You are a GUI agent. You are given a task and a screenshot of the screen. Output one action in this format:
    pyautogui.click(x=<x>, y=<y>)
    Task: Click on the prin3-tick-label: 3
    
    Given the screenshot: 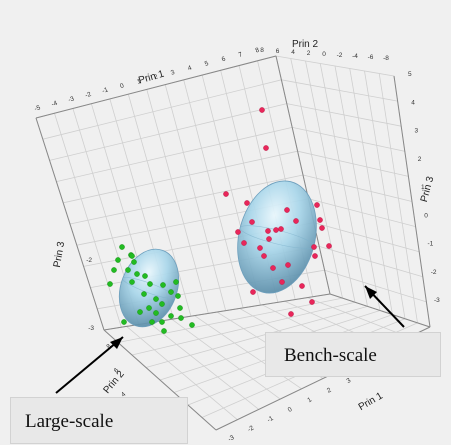 What is the action you would take?
    pyautogui.click(x=417, y=131)
    